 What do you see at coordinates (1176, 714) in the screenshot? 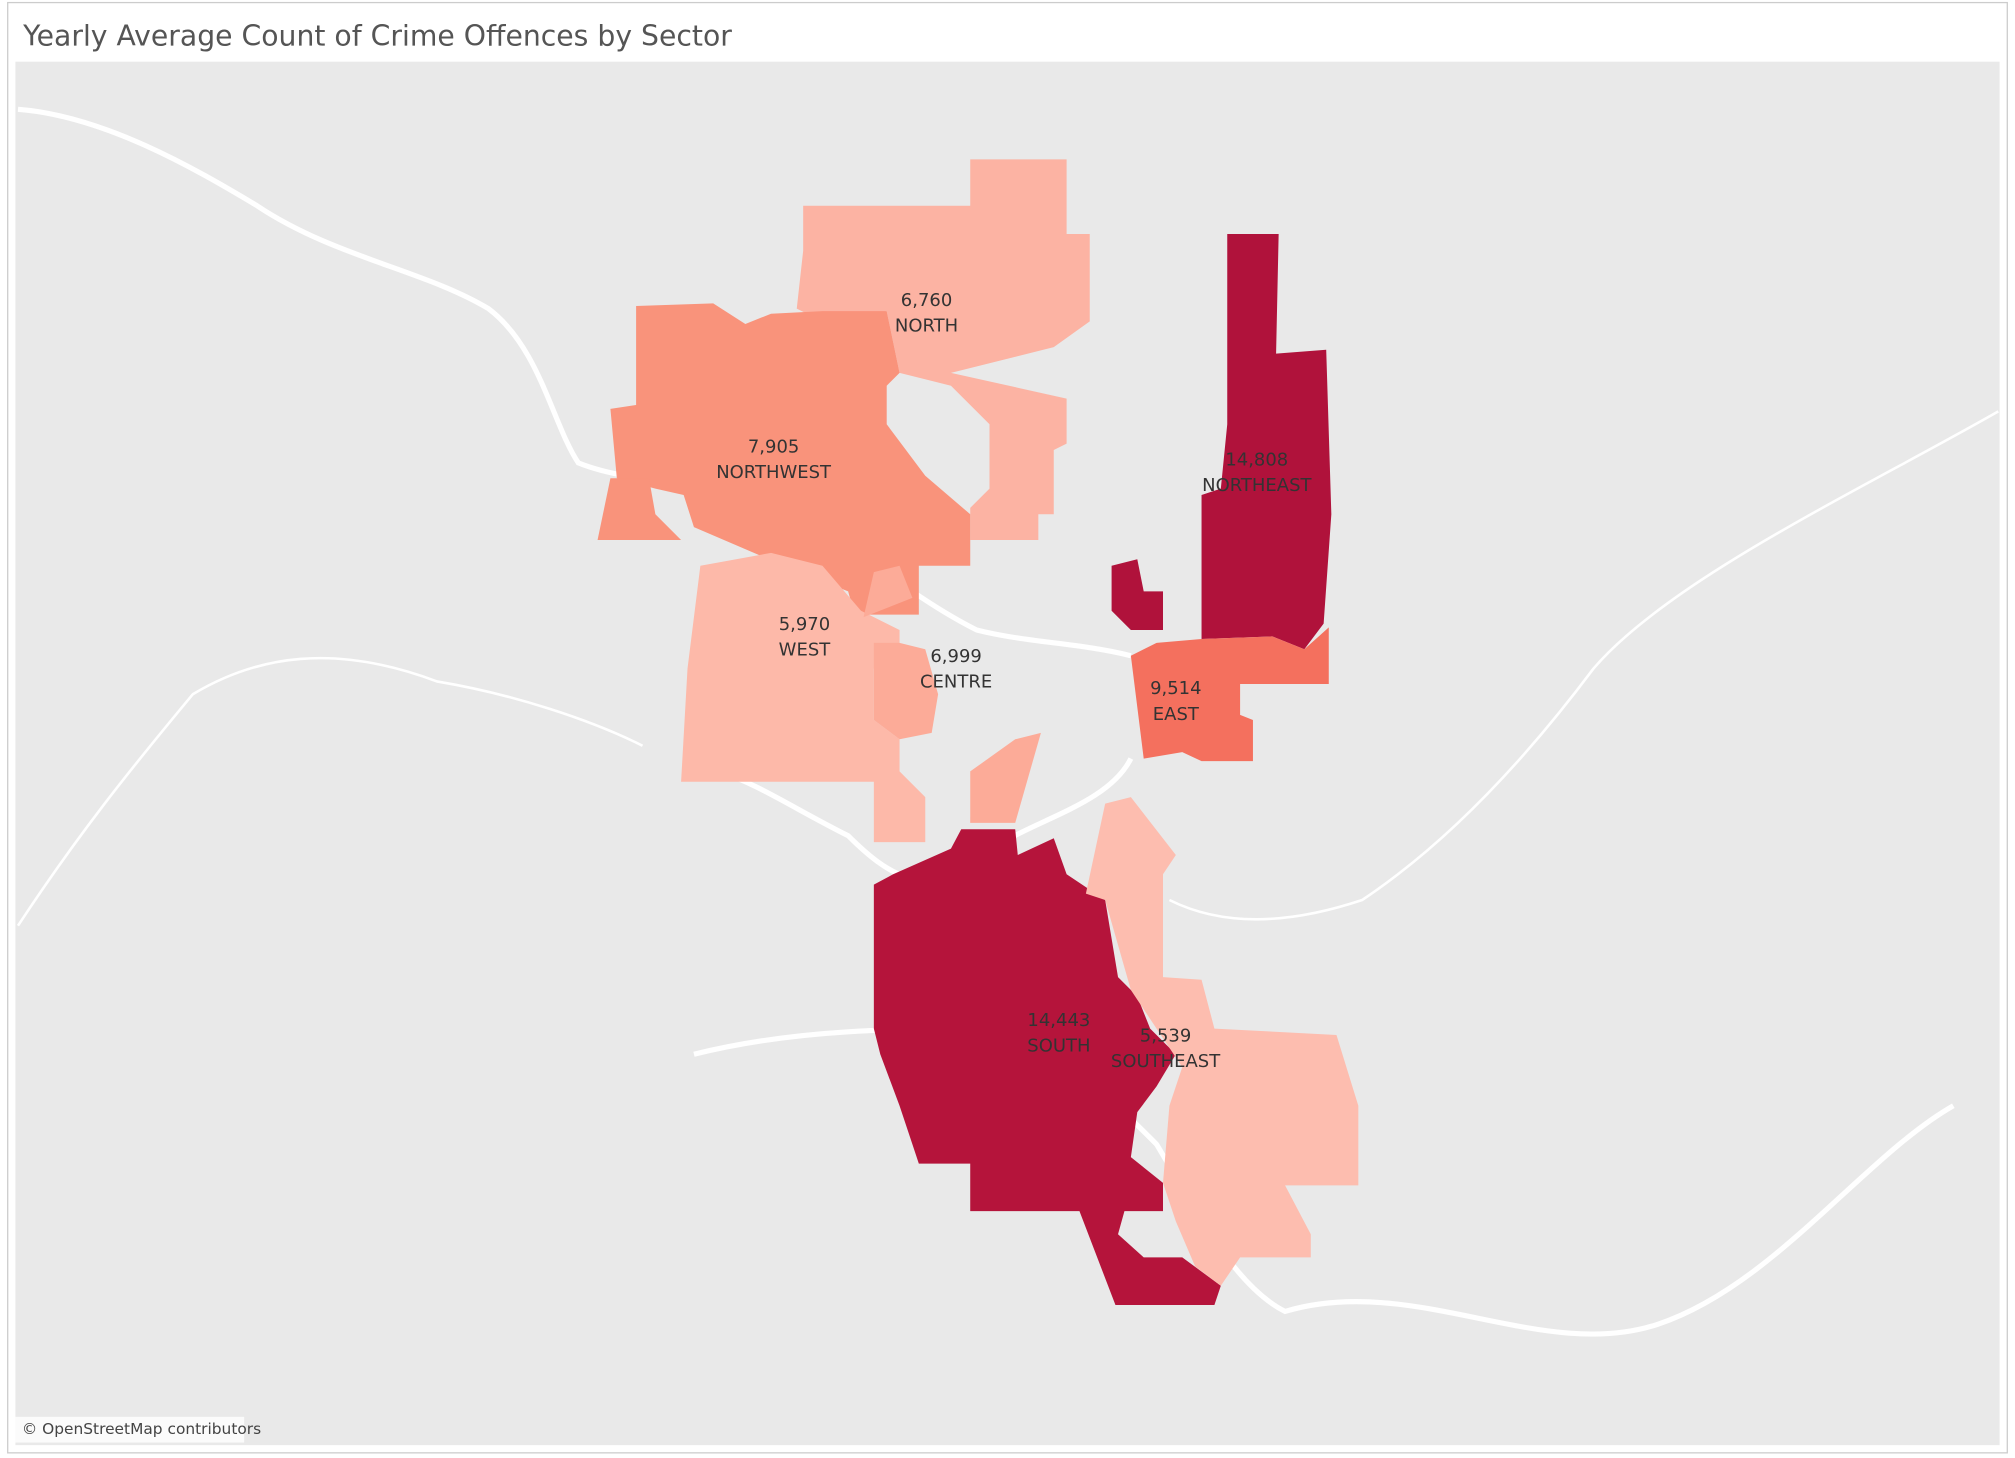
I see `region-label: EAST` at bounding box center [1176, 714].